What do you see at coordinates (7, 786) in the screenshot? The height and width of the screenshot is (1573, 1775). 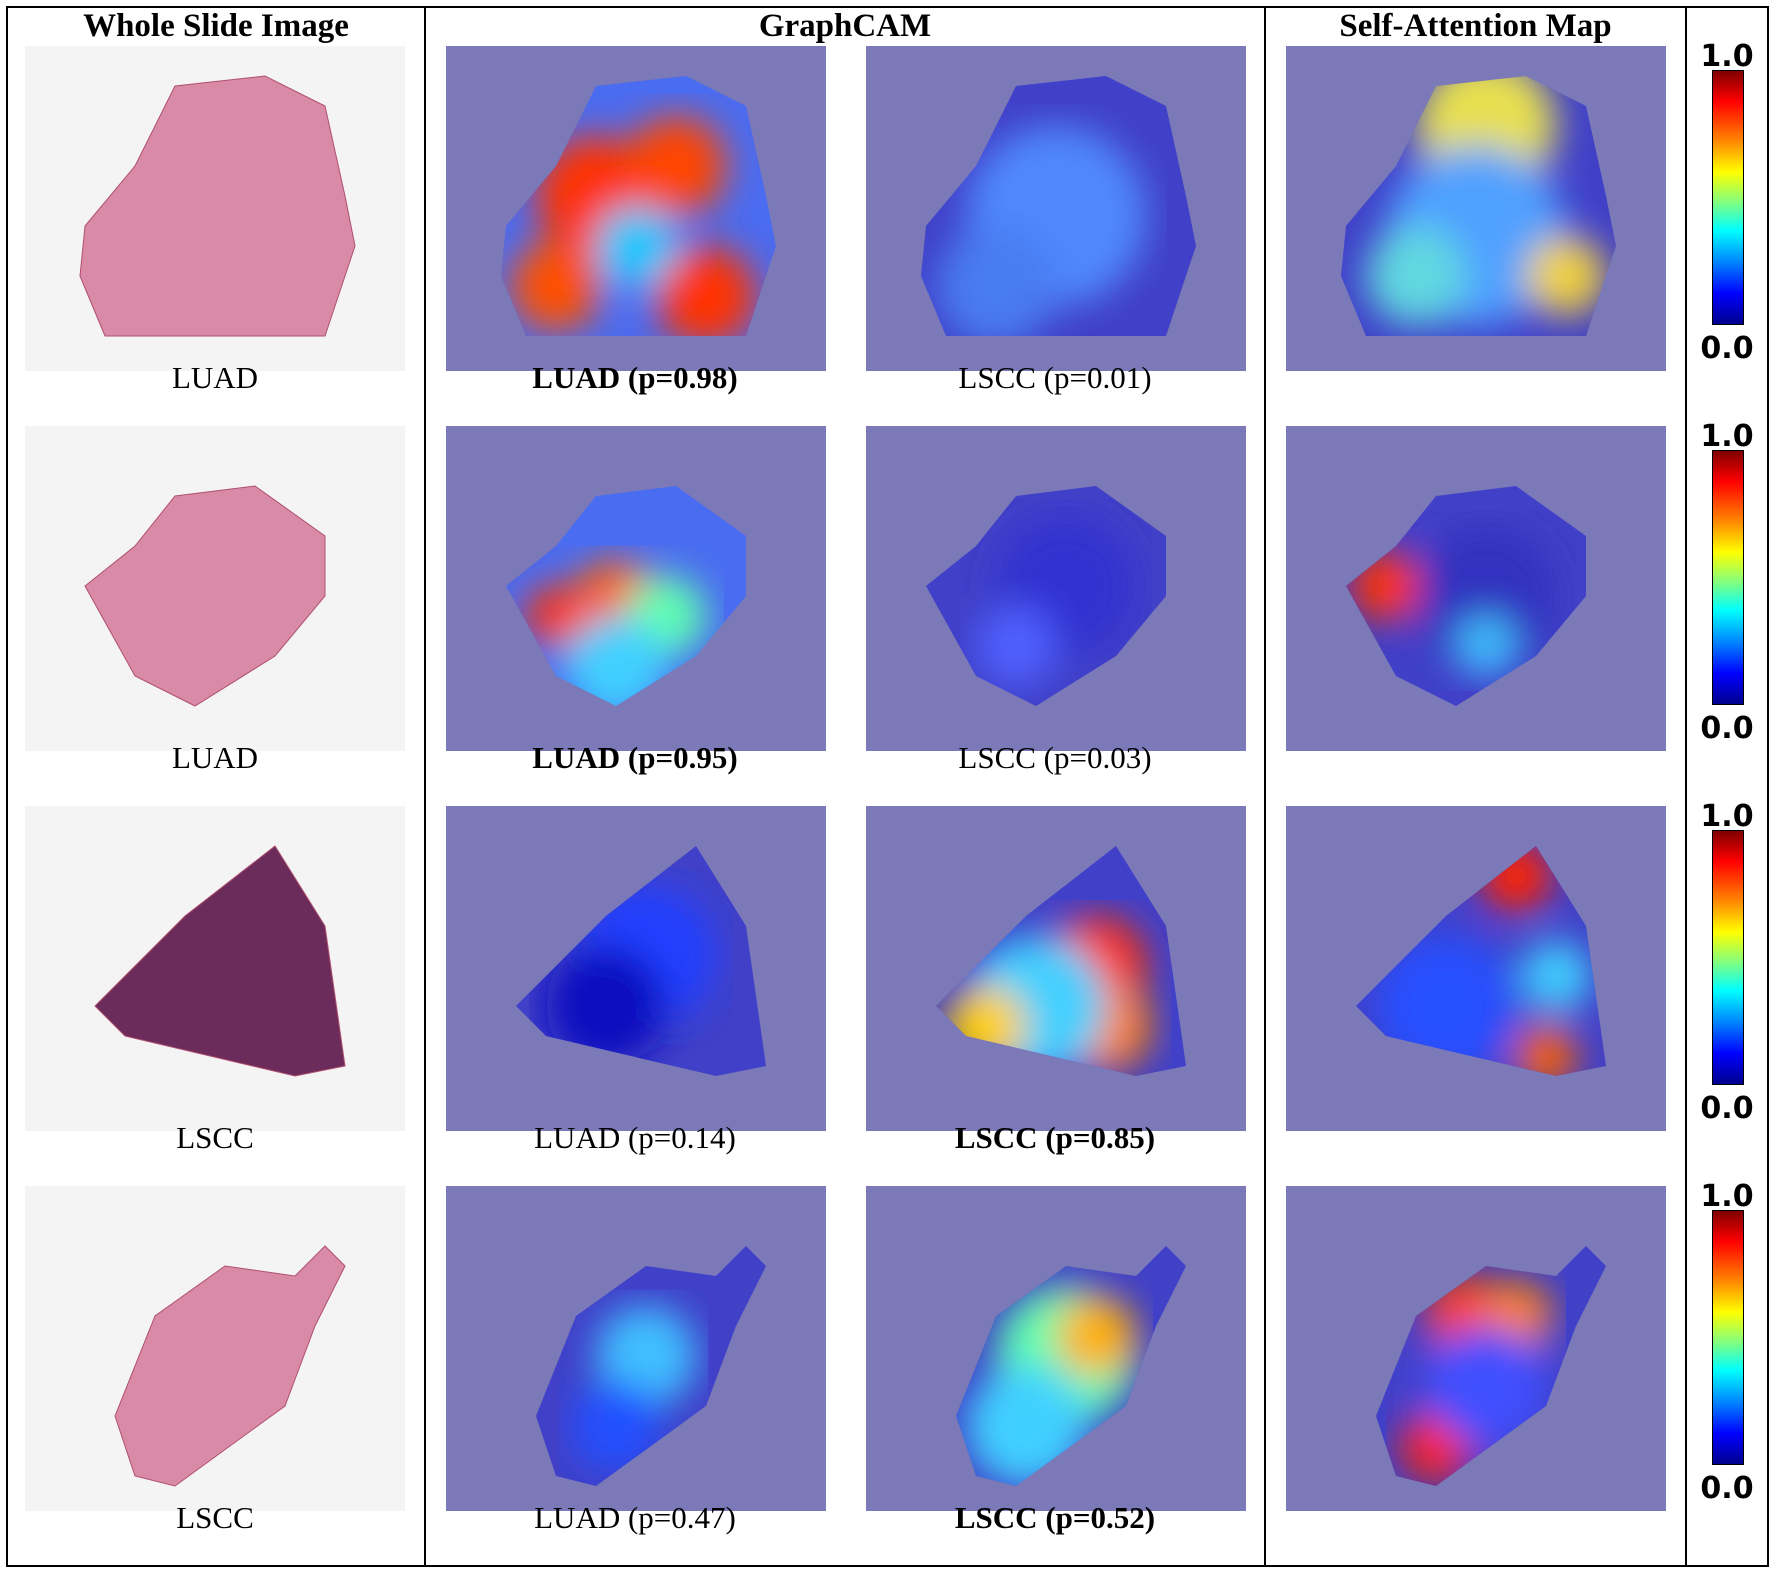 I see `left-border` at bounding box center [7, 786].